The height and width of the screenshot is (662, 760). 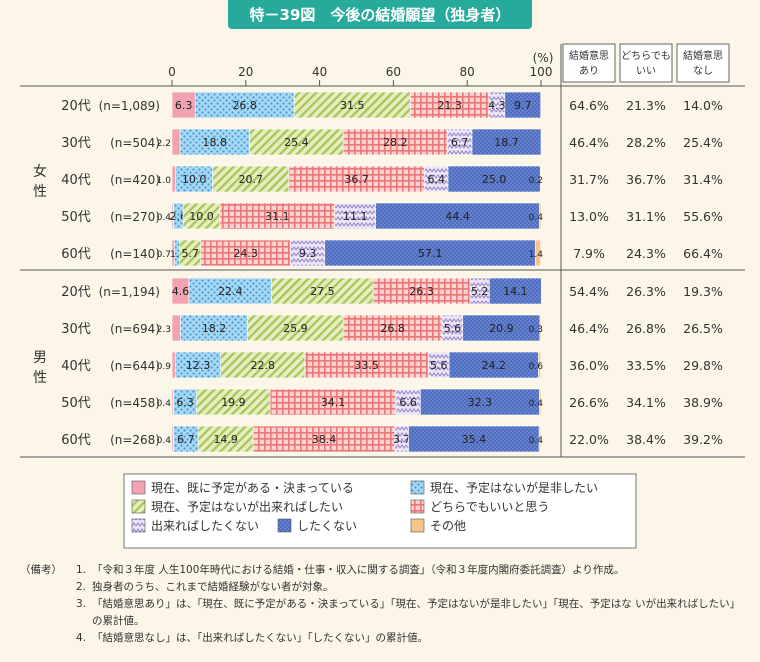 I want to click on unit-label: (%), so click(x=543, y=58).